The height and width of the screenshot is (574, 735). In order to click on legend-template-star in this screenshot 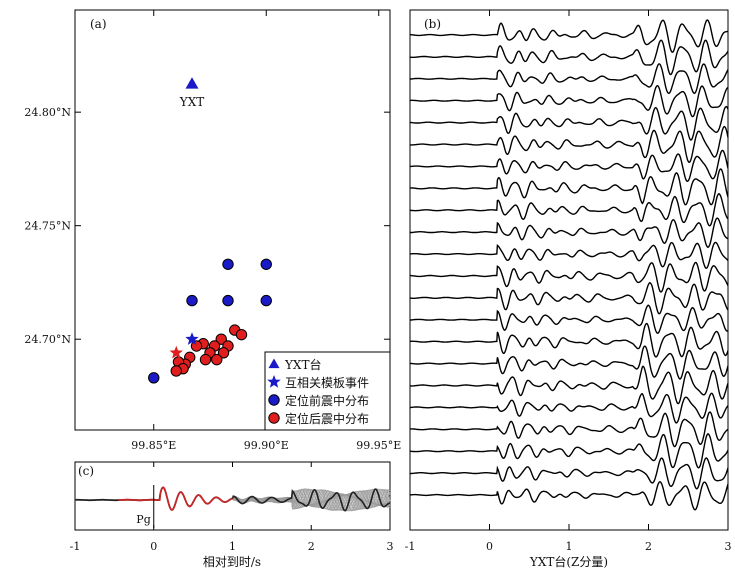, I will do `click(274, 381)`.